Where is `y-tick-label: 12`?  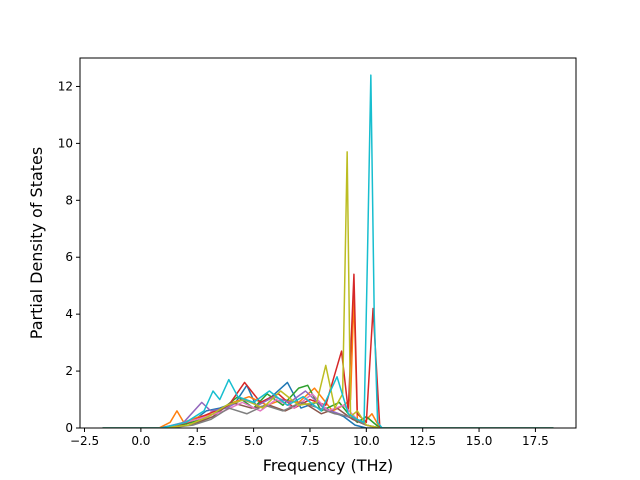
y-tick-label: 12 is located at coordinates (65, 86).